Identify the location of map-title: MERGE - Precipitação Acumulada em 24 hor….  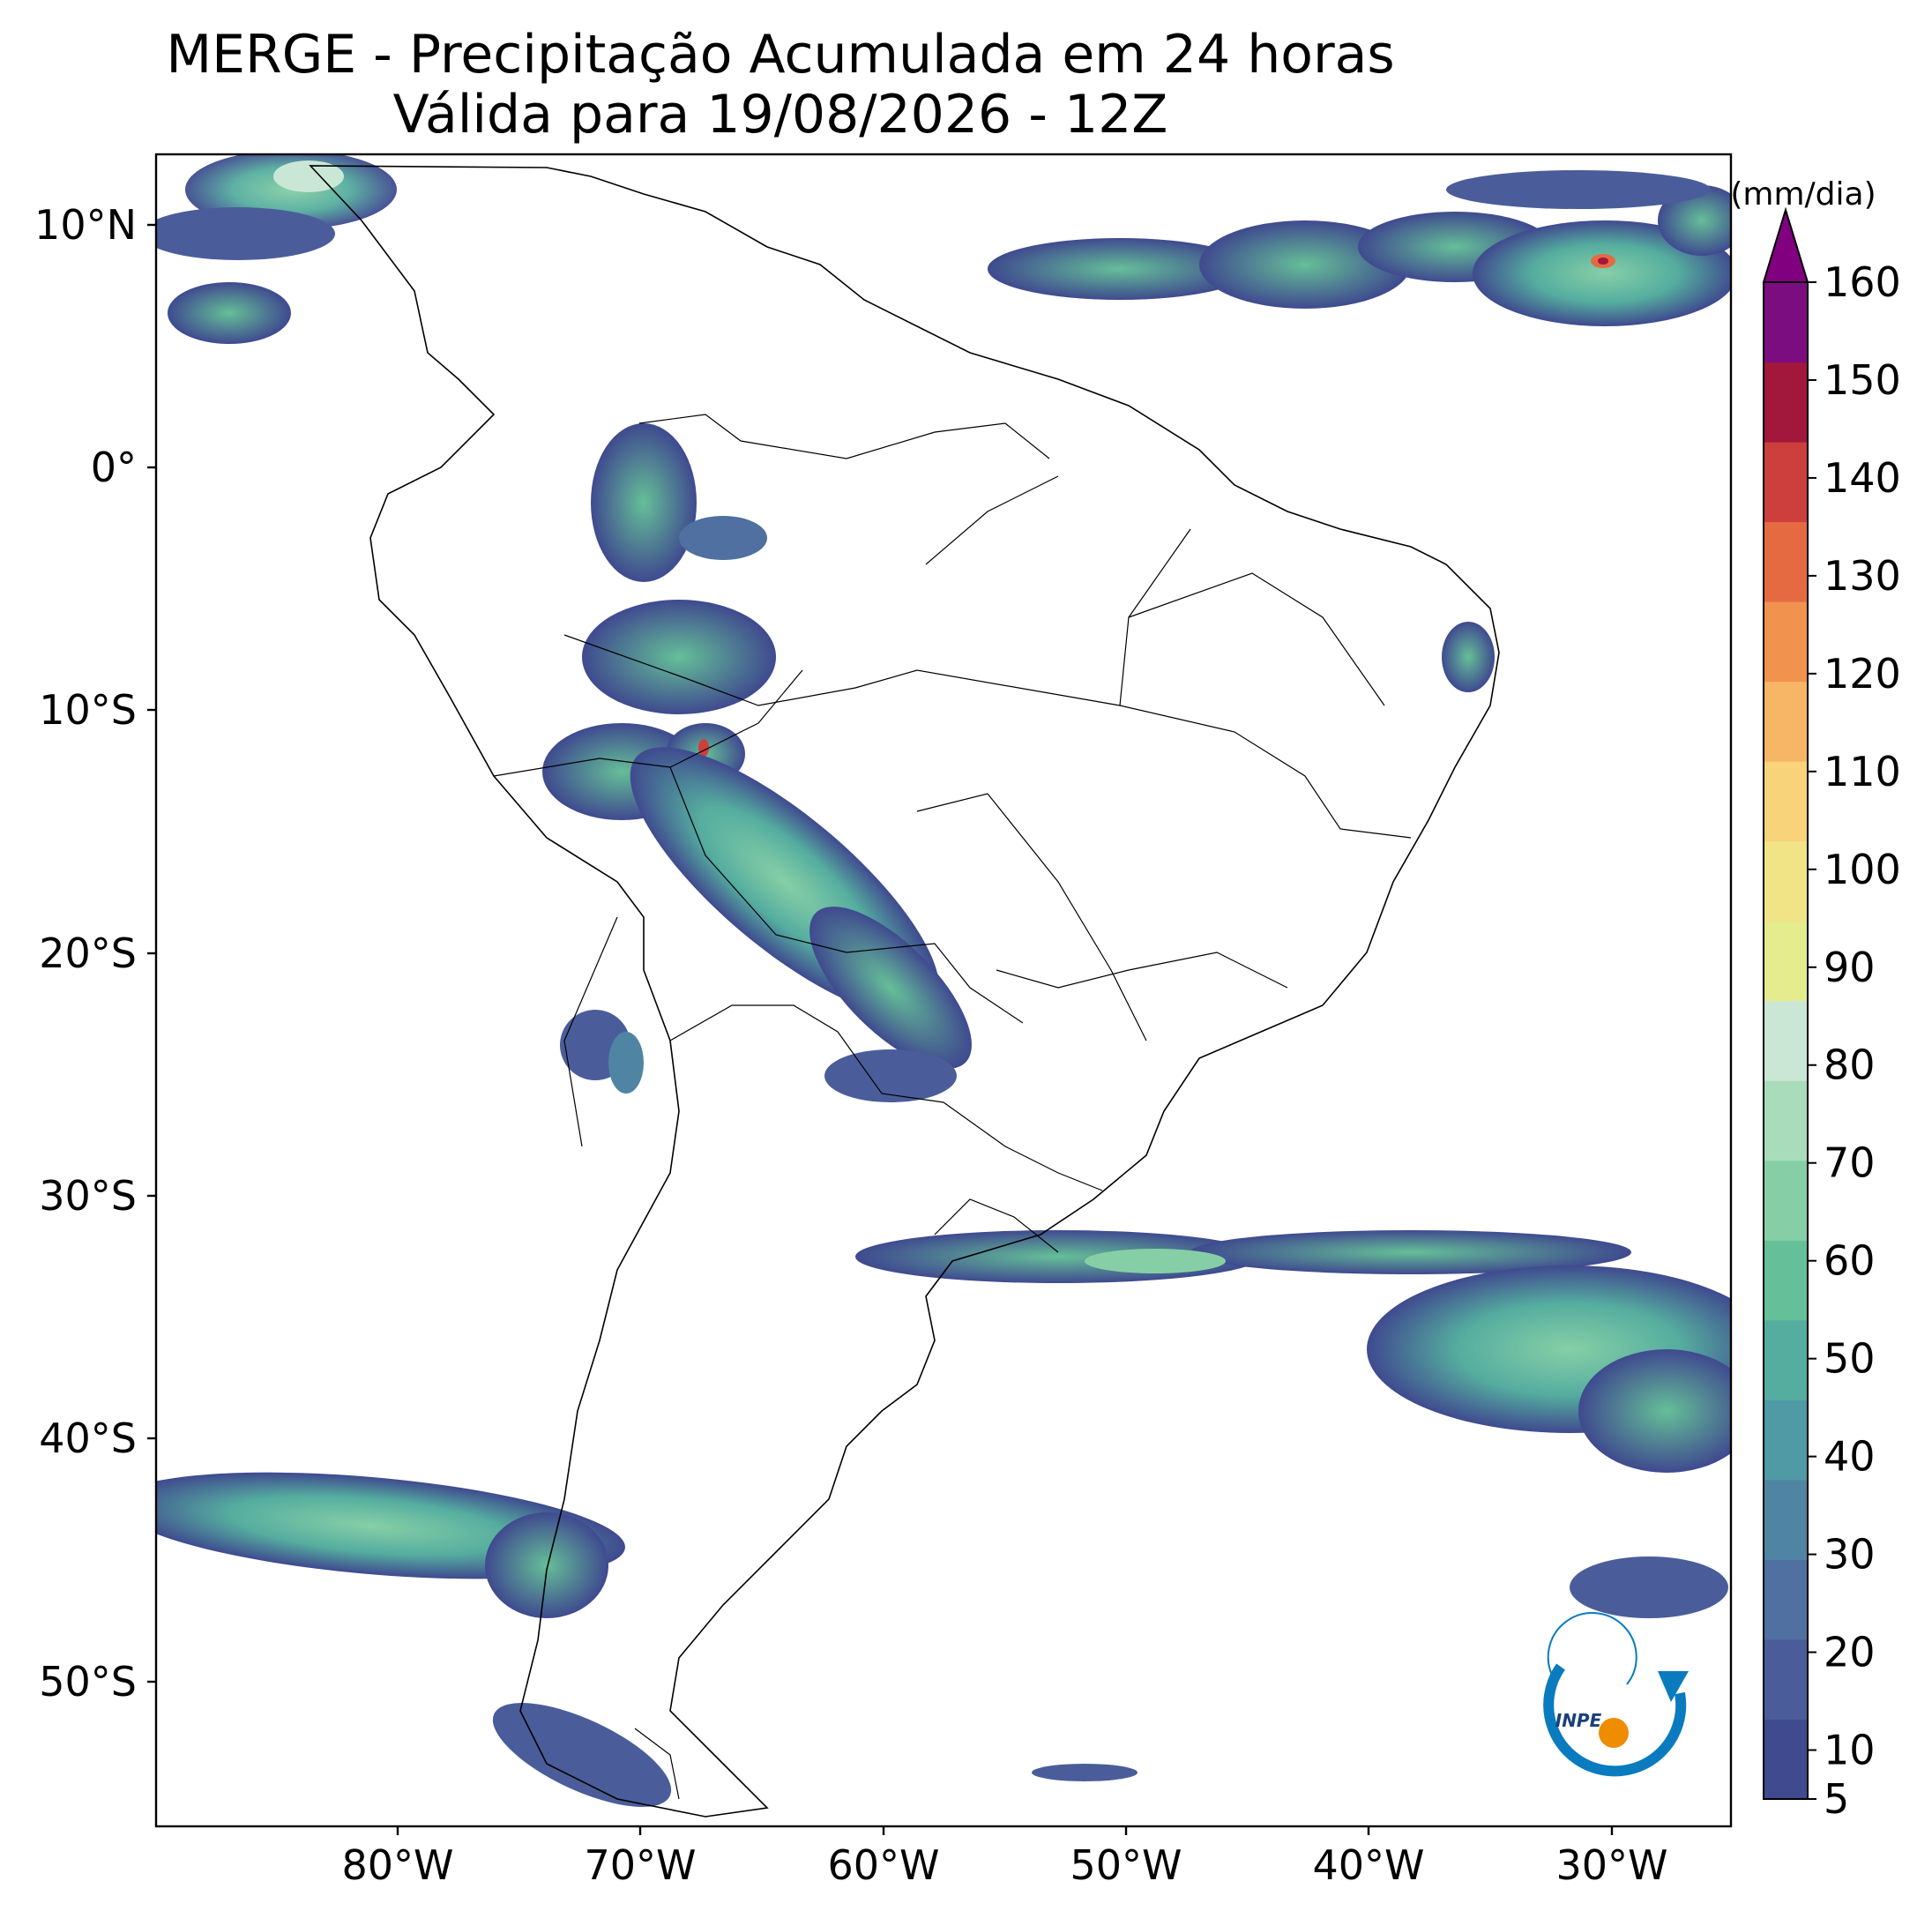
(780, 55).